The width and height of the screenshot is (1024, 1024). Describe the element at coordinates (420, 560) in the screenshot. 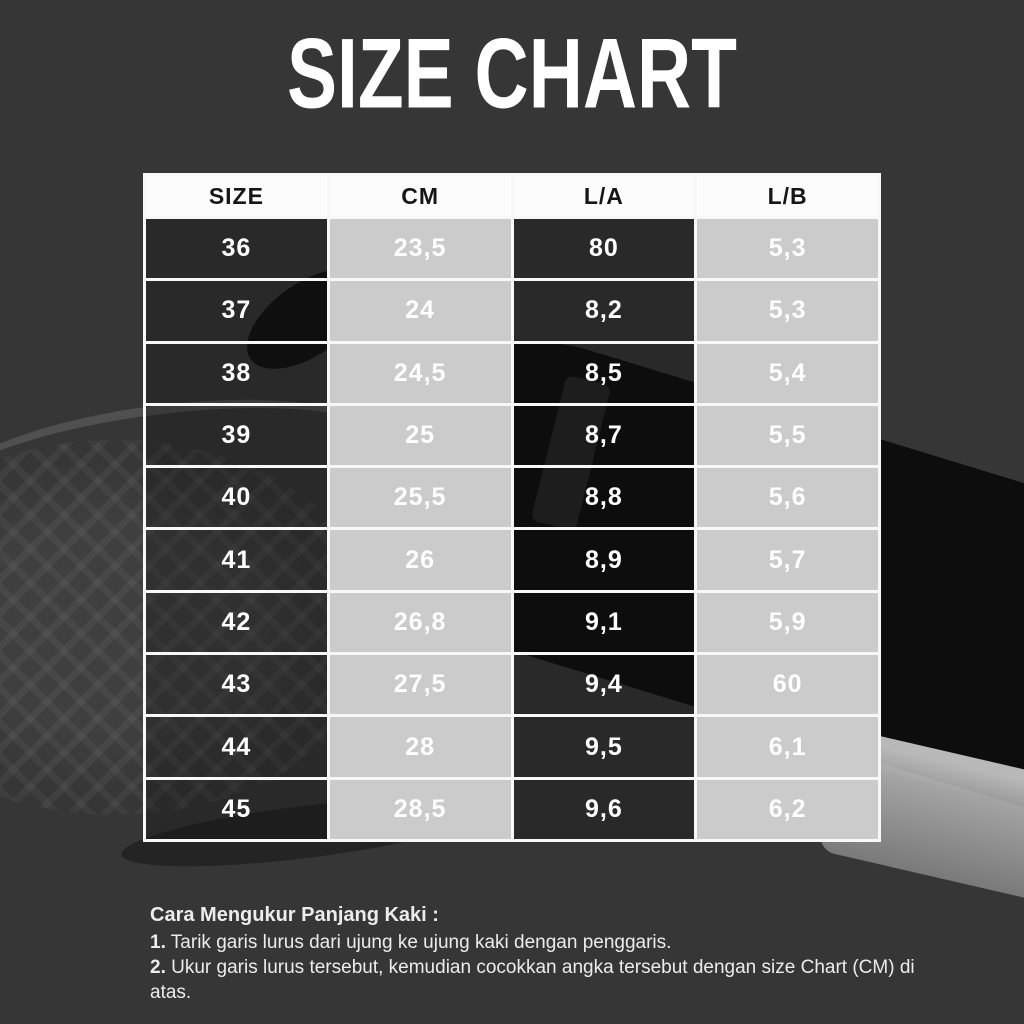

I see `cell-cm: 26` at that location.